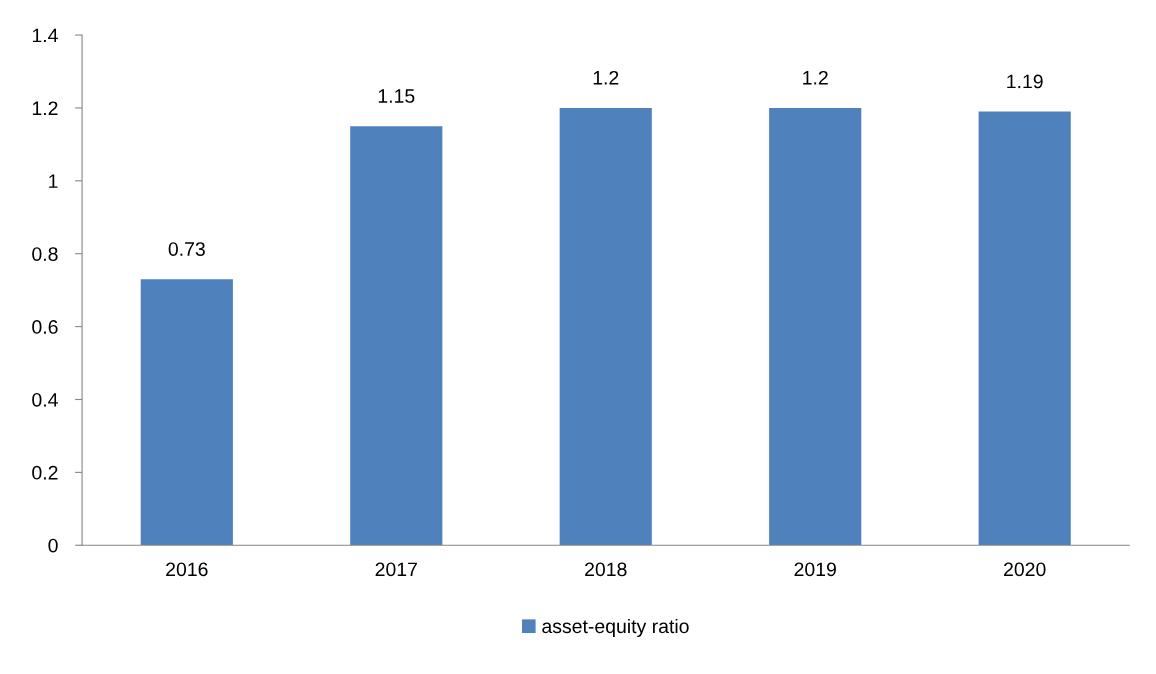 The image size is (1156, 674). Describe the element at coordinates (45, 254) in the screenshot. I see `y-tick-label: 0.8` at that location.